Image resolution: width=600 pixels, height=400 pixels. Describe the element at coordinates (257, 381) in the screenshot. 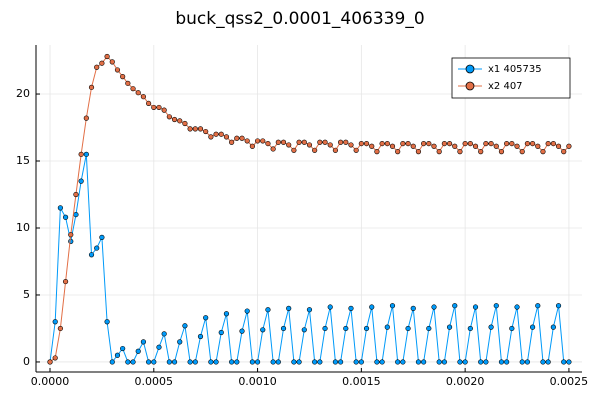

I see `x-tick-label: 0.0010` at that location.